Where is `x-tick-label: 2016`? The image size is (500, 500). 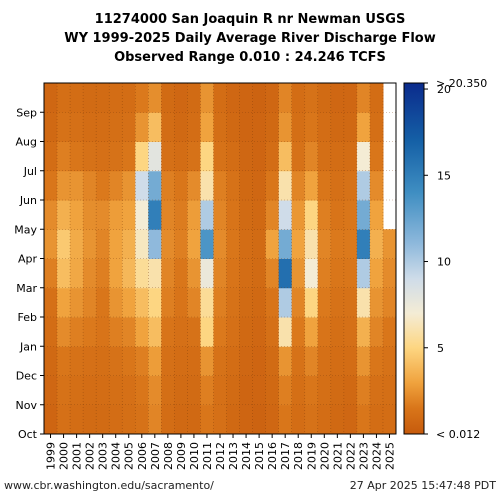 x-tick-label: 2016 is located at coordinates (272, 456).